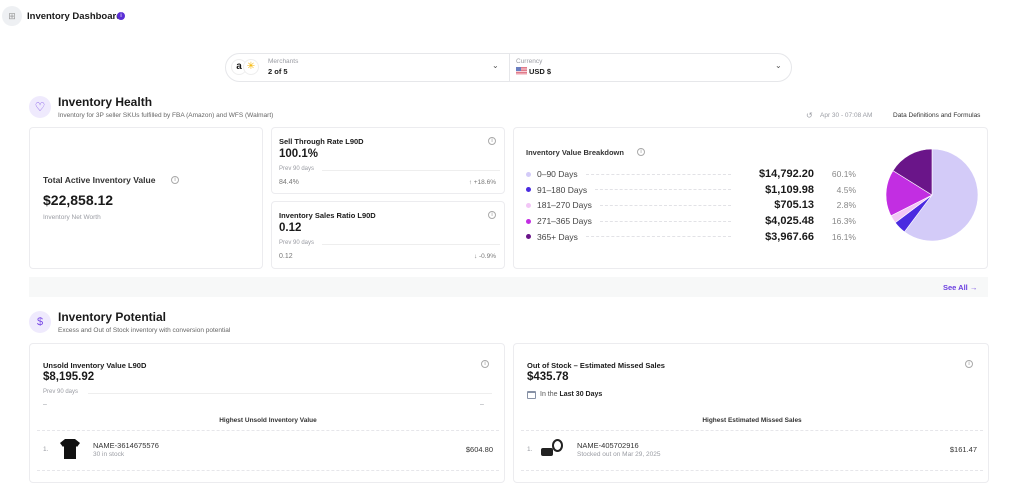  Describe the element at coordinates (112, 317) in the screenshot. I see `section-title: Inventory Potential` at that location.